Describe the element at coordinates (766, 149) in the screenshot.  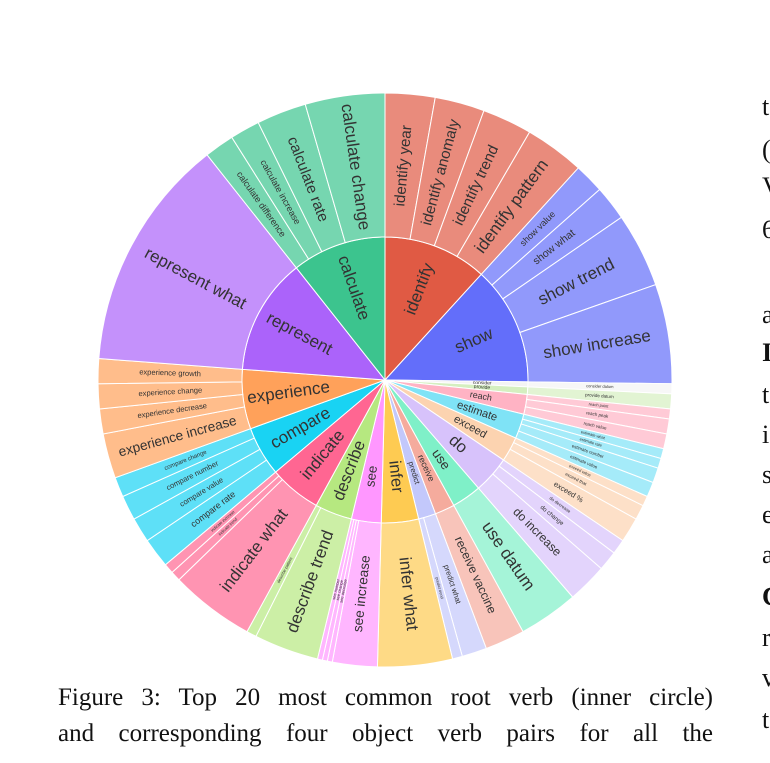
I see `text-fragment: (` at that location.